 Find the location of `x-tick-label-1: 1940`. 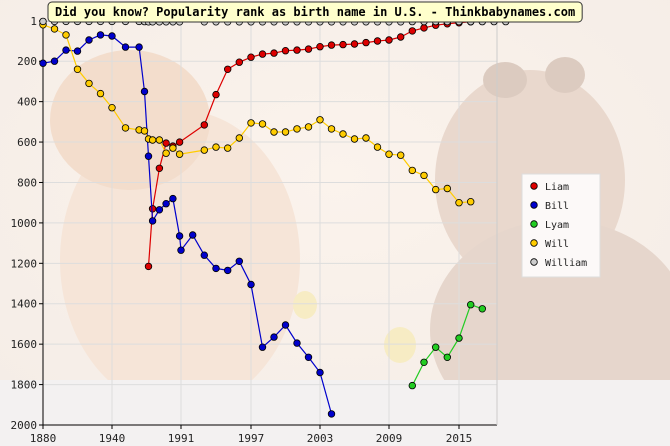

x-tick-label-1: 1940 is located at coordinates (112, 438).